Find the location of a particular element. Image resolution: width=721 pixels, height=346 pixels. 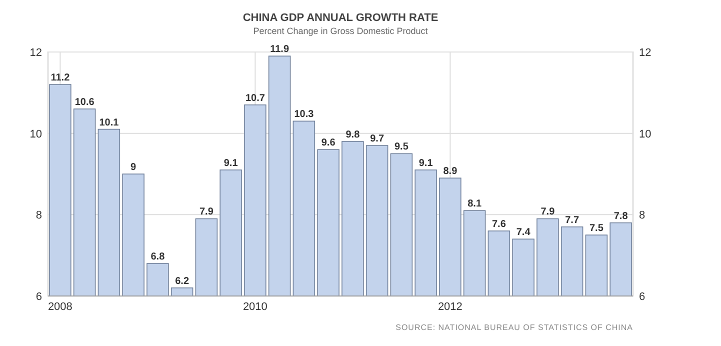

data-label: 11.9 is located at coordinates (280, 50).